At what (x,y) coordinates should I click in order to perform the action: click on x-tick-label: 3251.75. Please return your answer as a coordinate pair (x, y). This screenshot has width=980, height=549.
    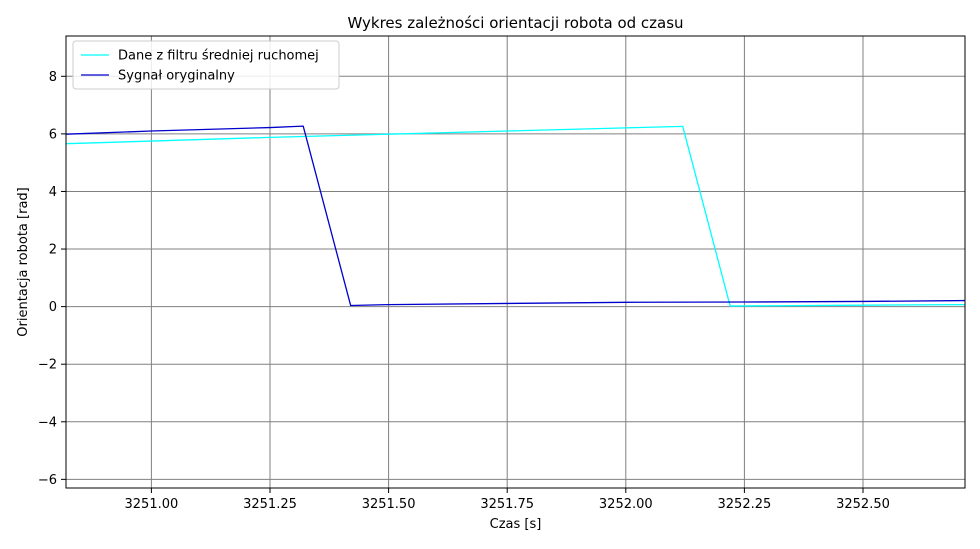
    Looking at the image, I should click on (507, 504).